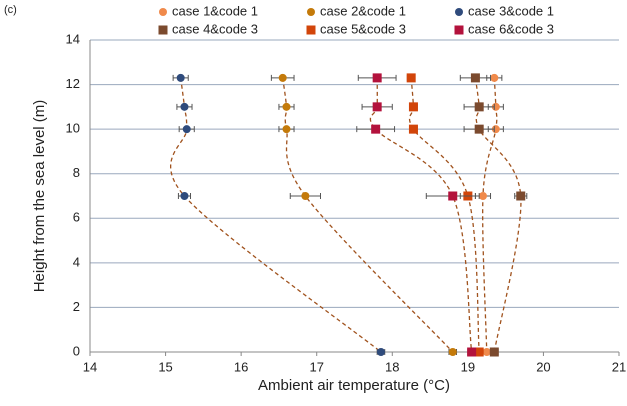 The image size is (627, 406). What do you see at coordinates (73, 128) in the screenshot?
I see `y-tick-label: 10` at bounding box center [73, 128].